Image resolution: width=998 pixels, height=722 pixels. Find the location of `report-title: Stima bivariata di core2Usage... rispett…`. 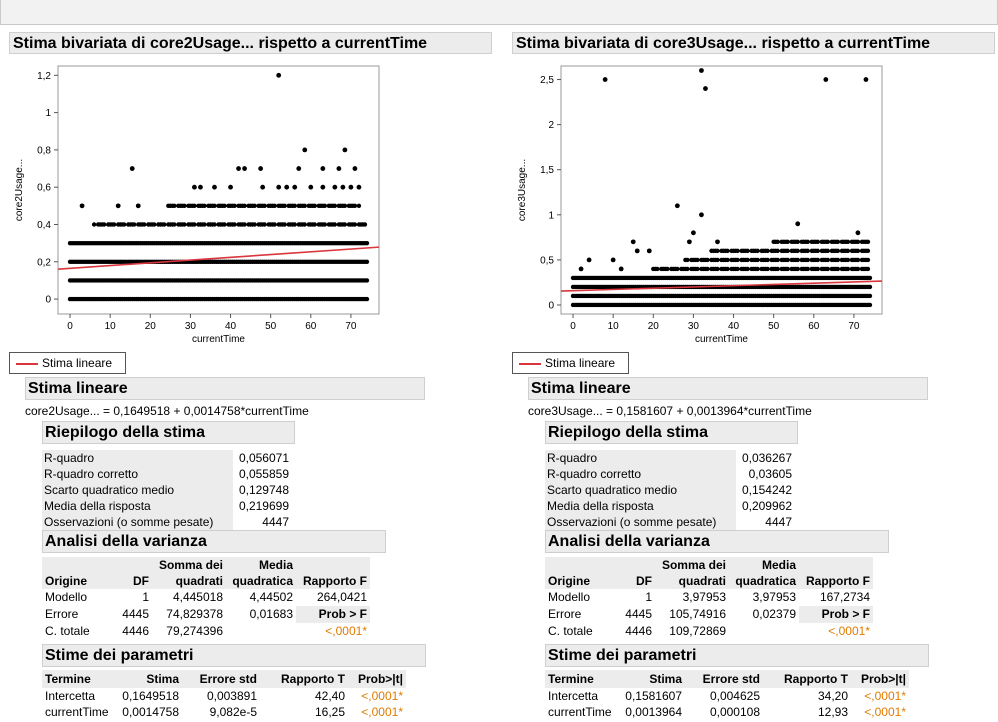

report-title: Stima bivariata di core2Usage... rispett… is located at coordinates (250, 43).